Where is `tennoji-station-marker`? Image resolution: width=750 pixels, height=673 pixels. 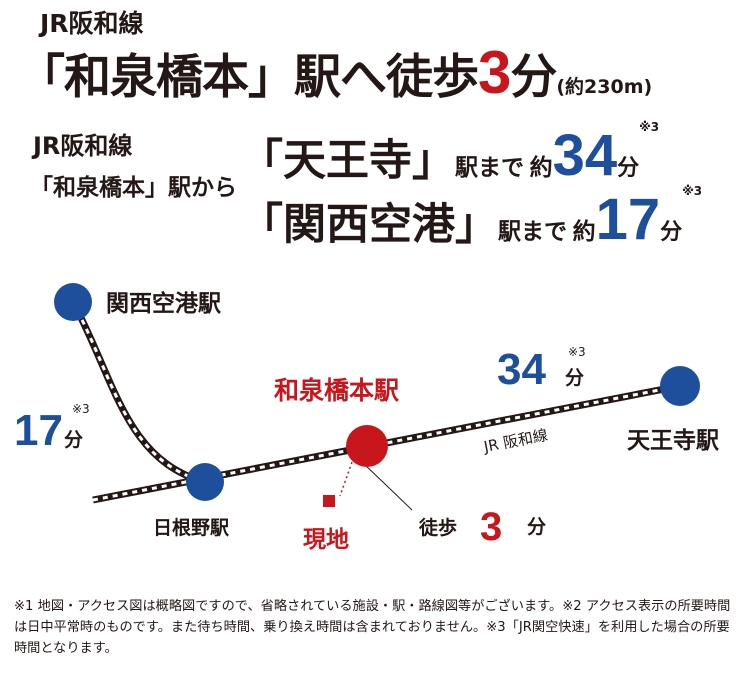
tennoji-station-marker is located at coordinates (680, 386).